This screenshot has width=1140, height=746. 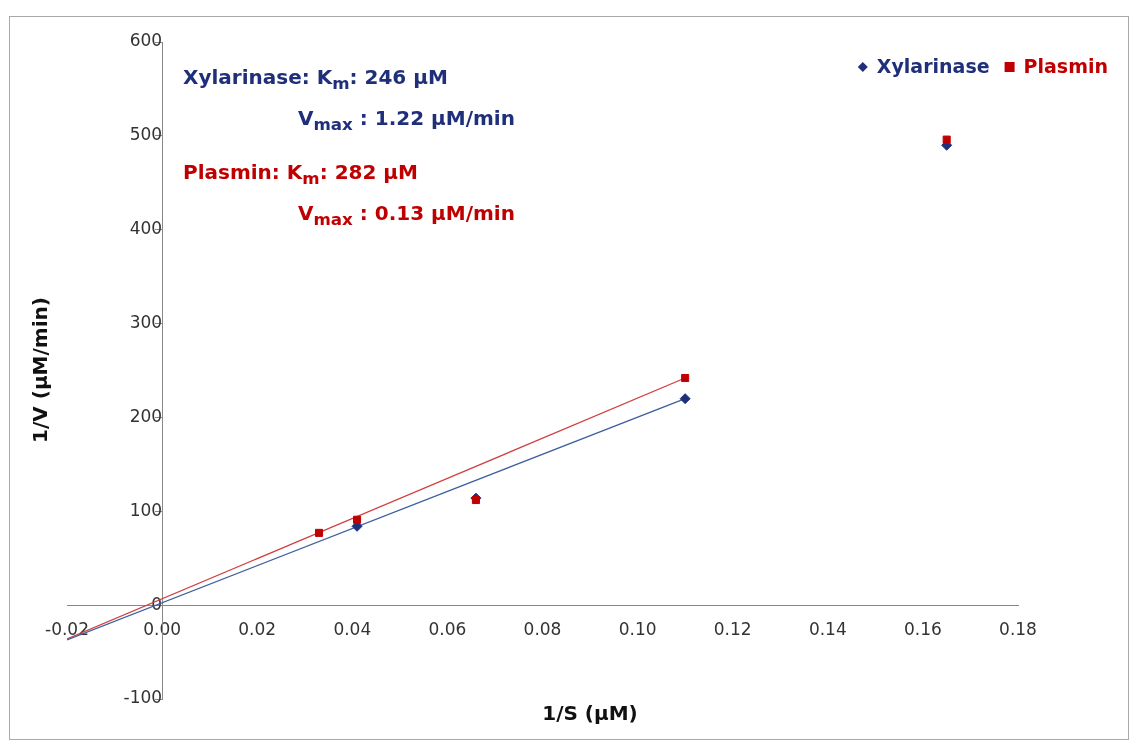 What do you see at coordinates (542, 628) in the screenshot?
I see `x-tick-label: 0.08` at bounding box center [542, 628].